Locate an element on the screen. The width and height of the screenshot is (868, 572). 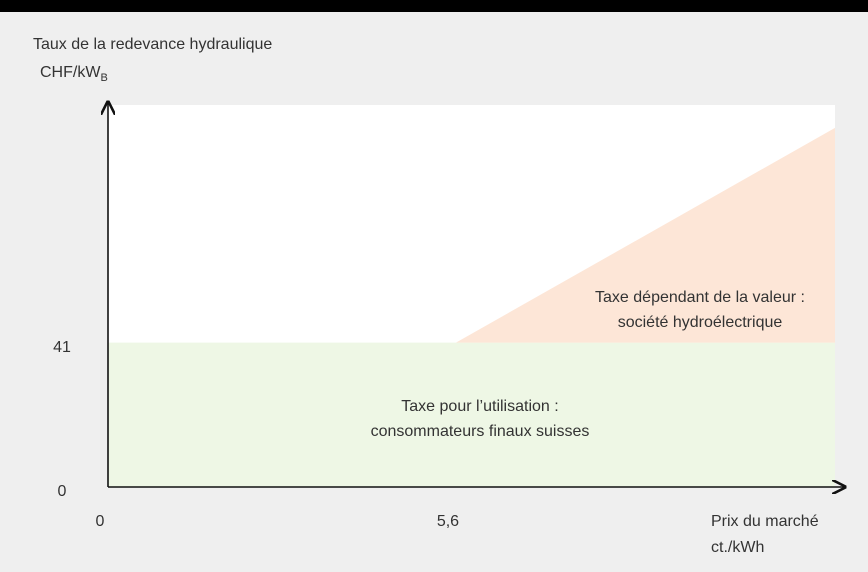
top-bar is located at coordinates (434, 6).